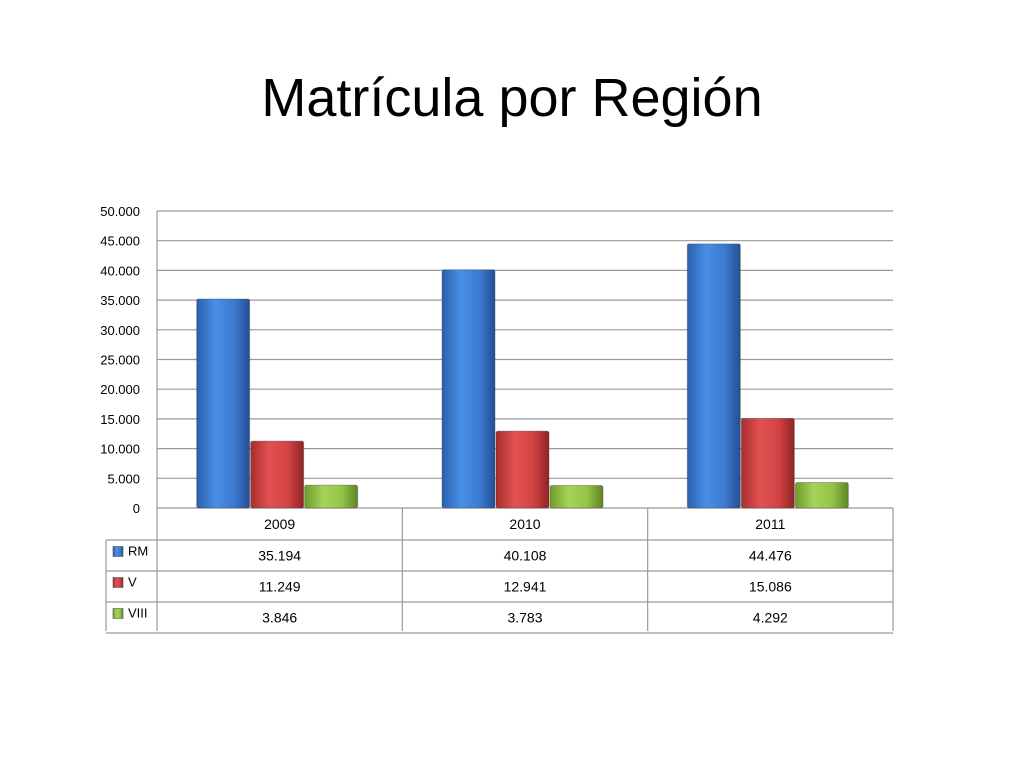 The width and height of the screenshot is (1024, 768). What do you see at coordinates (279, 524) in the screenshot?
I see `x-category-label: 2009` at bounding box center [279, 524].